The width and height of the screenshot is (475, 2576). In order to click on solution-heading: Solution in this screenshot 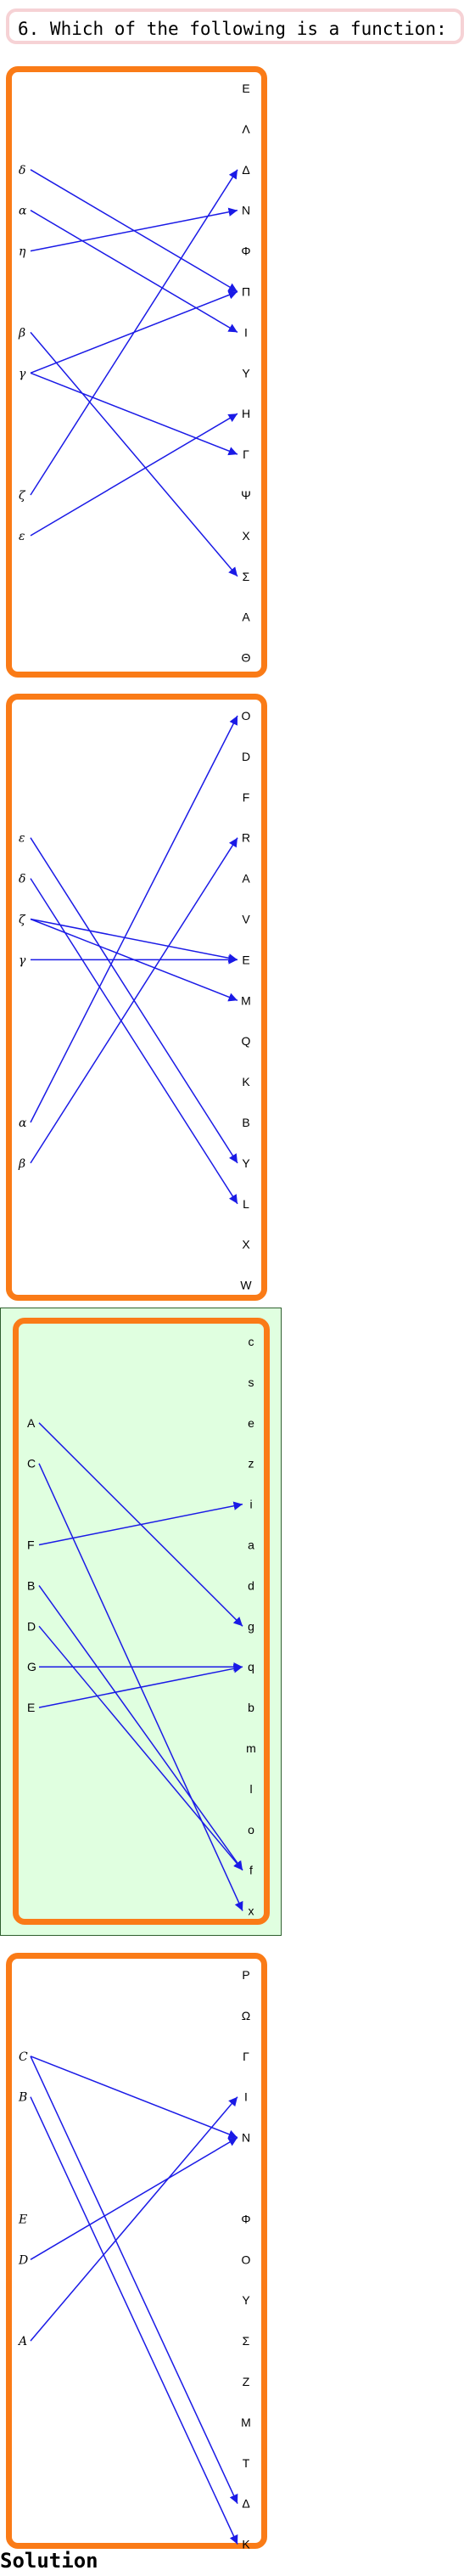, I will do `click(49, 2561)`.